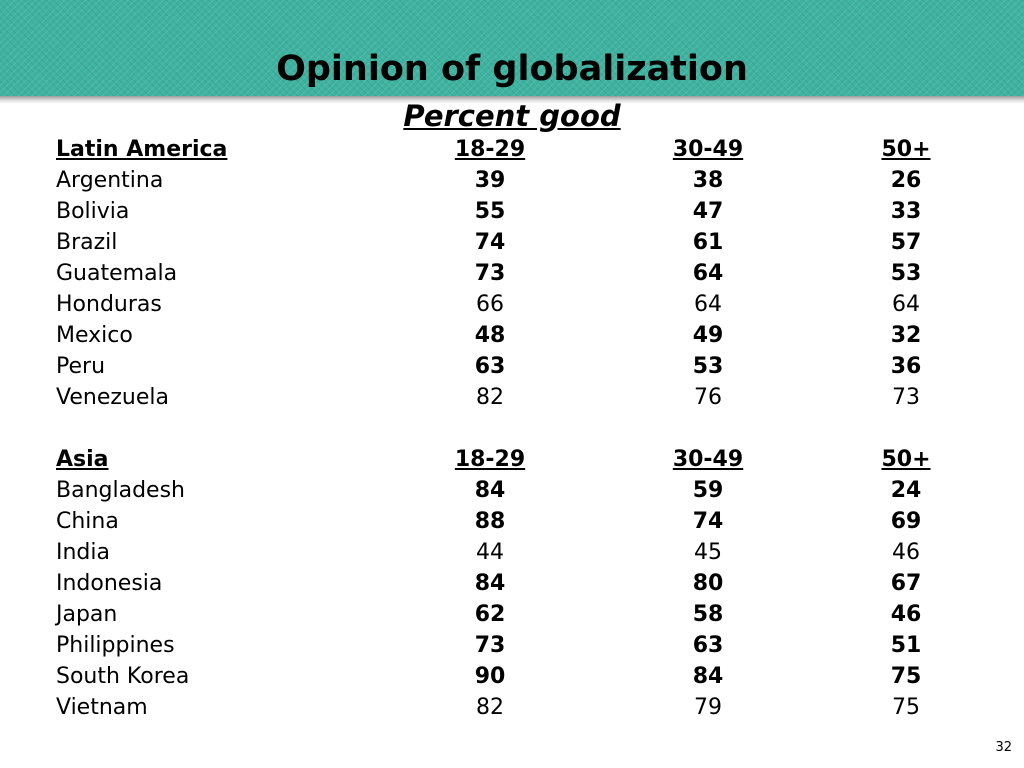 This screenshot has height=768, width=1024. I want to click on value-50-plus: 36, so click(906, 366).